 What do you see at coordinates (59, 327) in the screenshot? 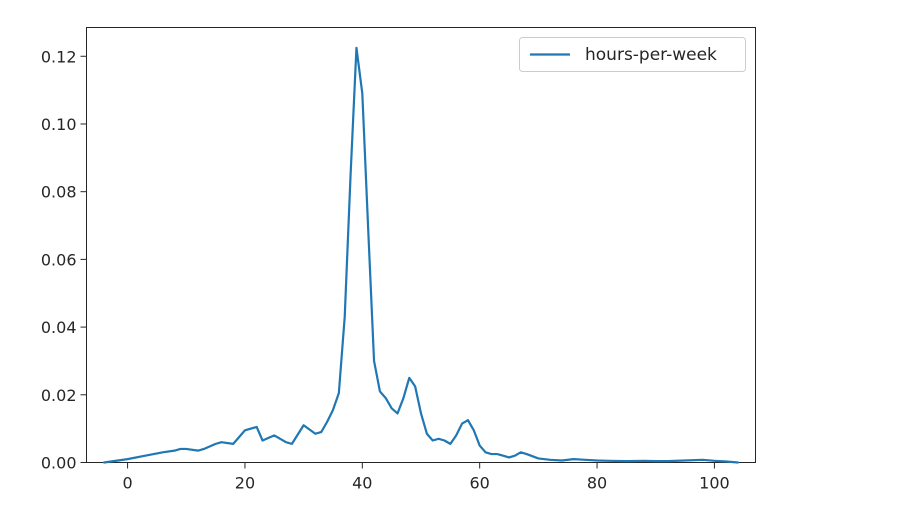
I see `y-tick-label: 0.04` at bounding box center [59, 327].